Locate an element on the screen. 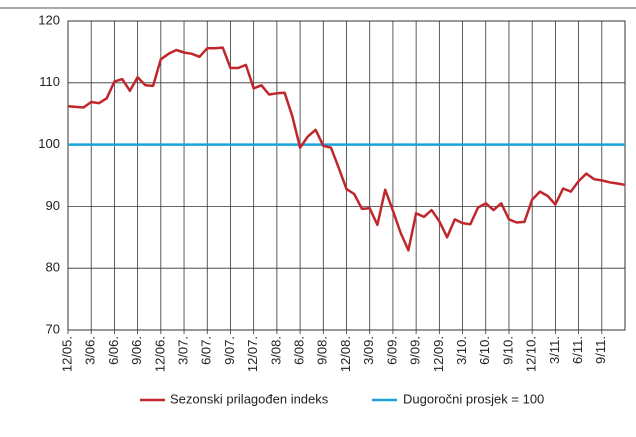  x-tick-label: 6/08. is located at coordinates (299, 350).